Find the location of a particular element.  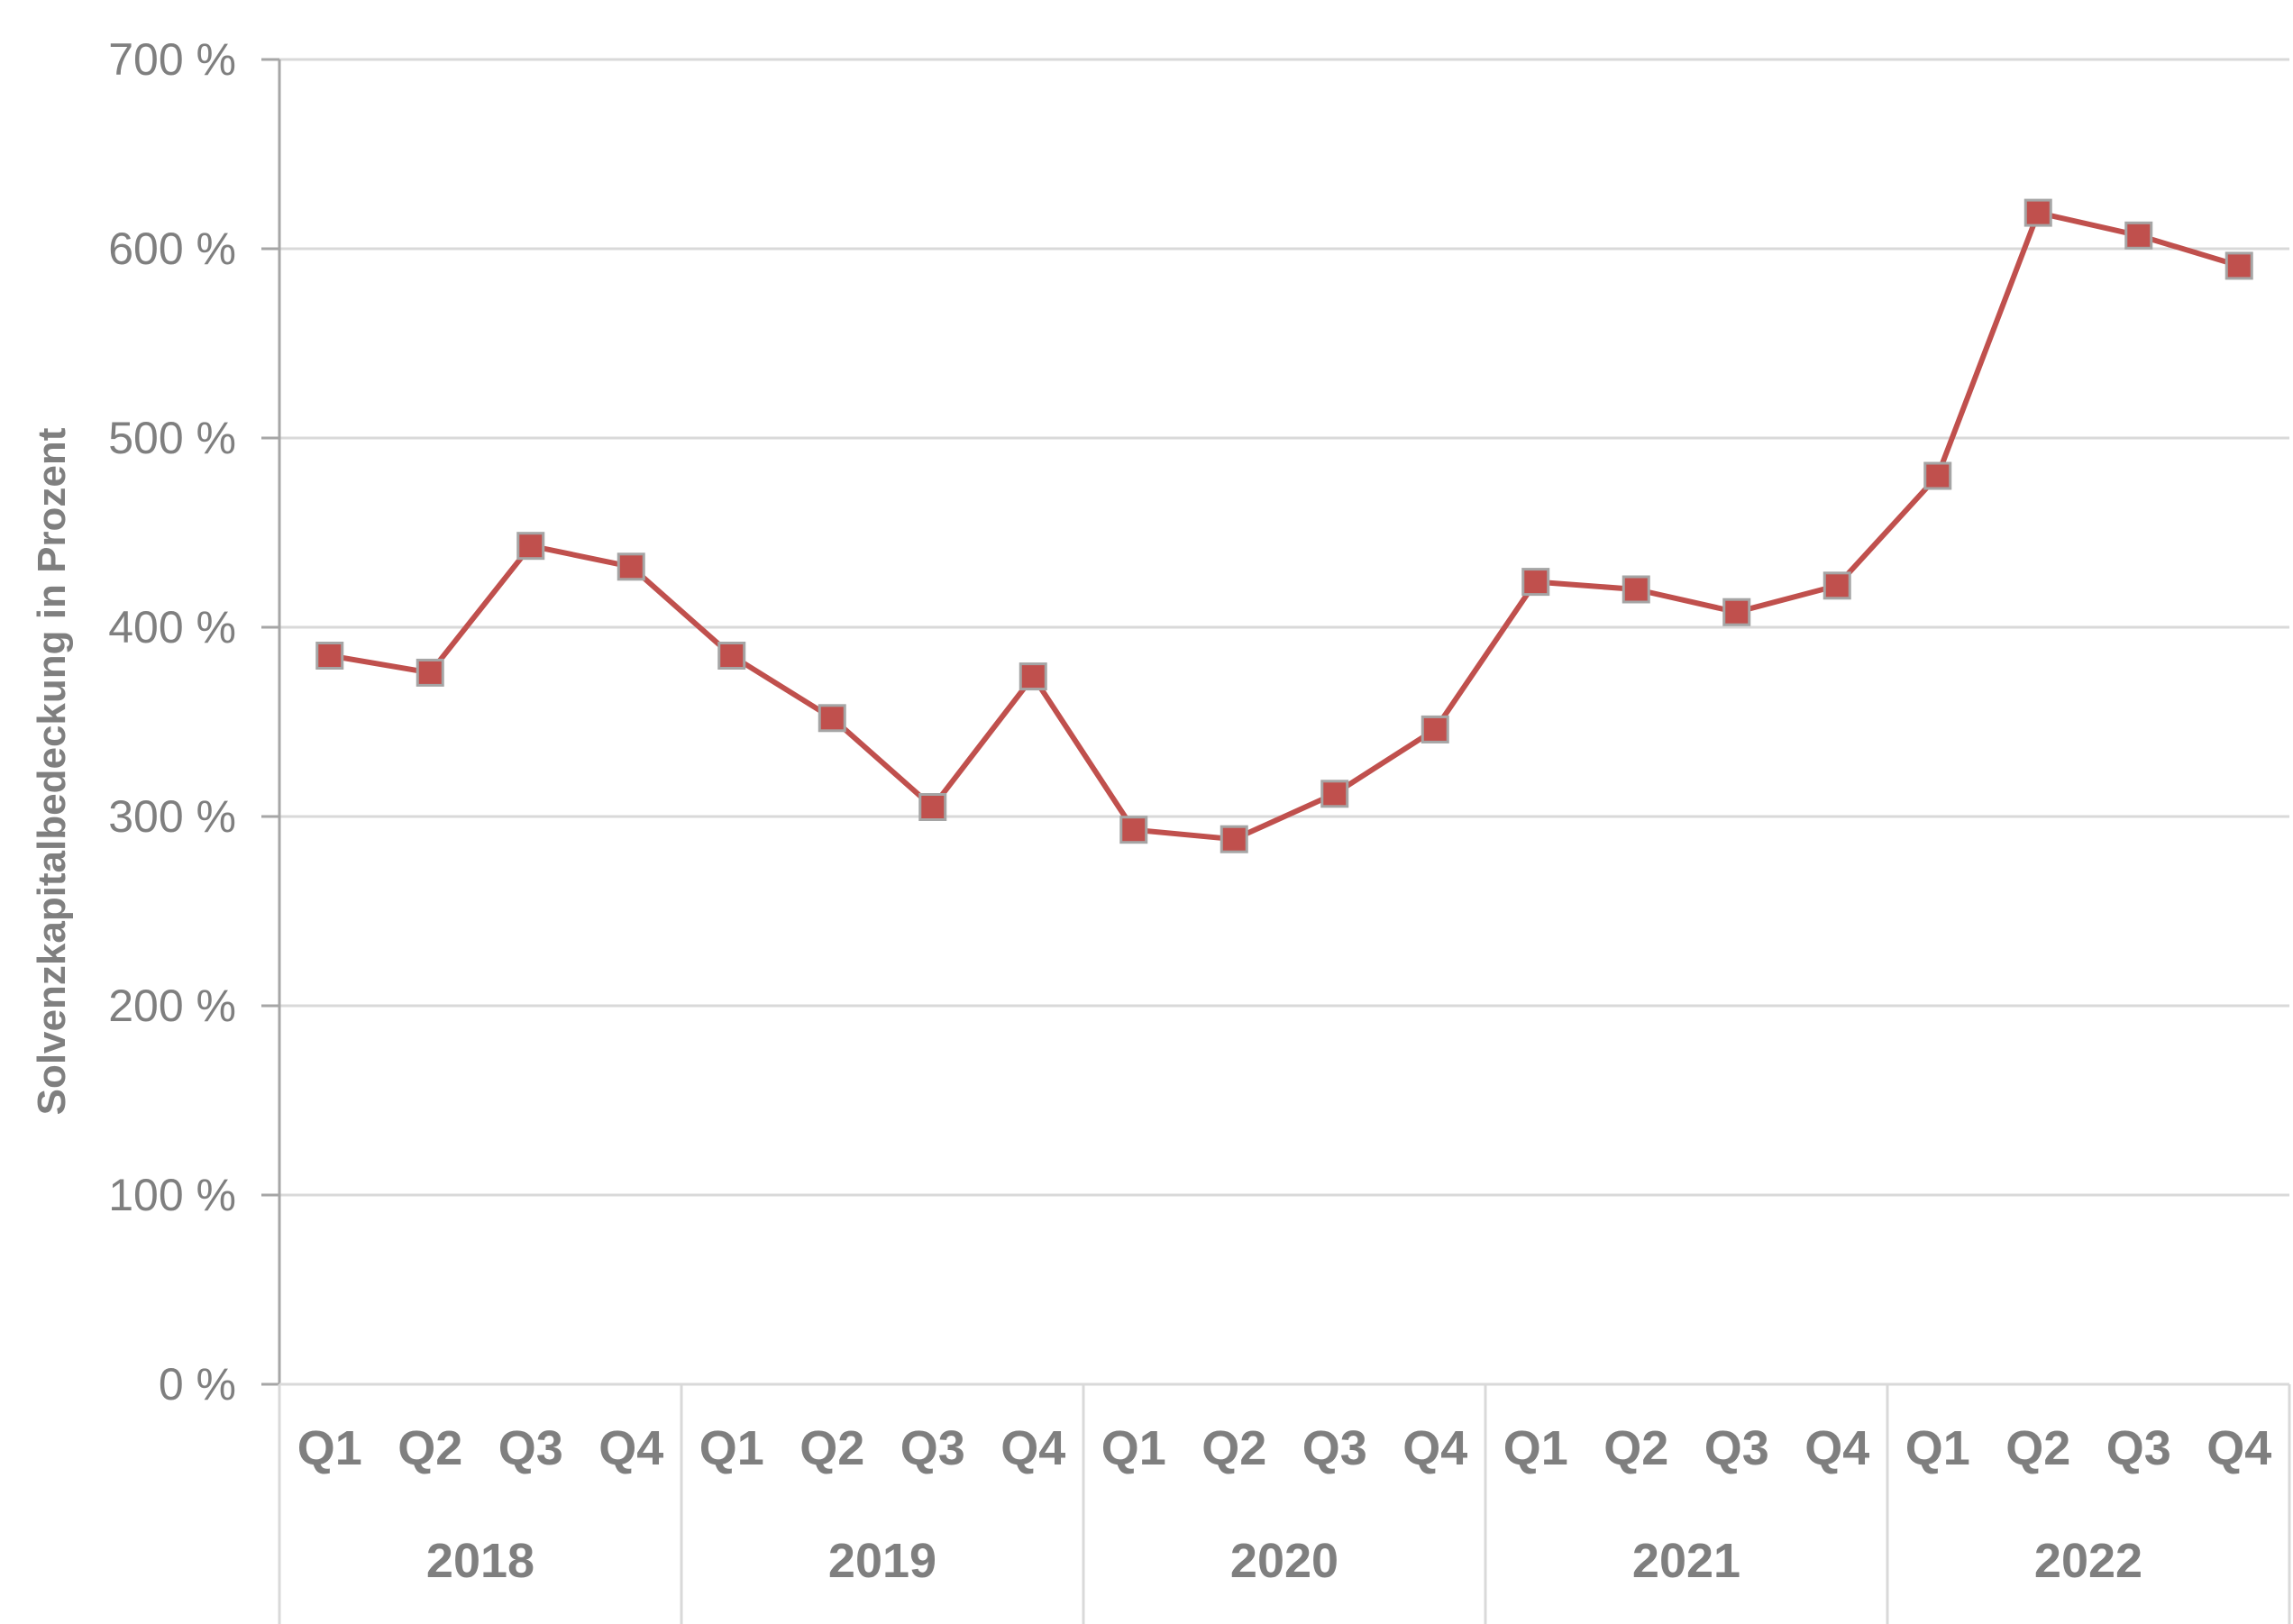

y-tick-label: 300 % is located at coordinates (172, 816).